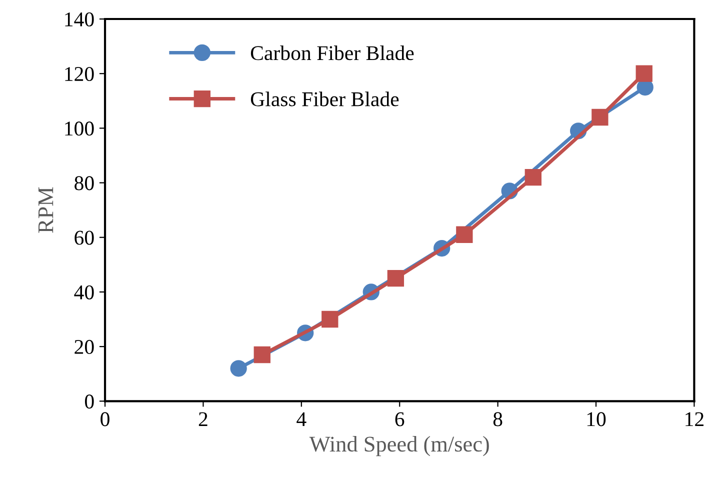 Image resolution: width=712 pixels, height=481 pixels. Describe the element at coordinates (695, 419) in the screenshot. I see `x-tick-label: 12` at that location.